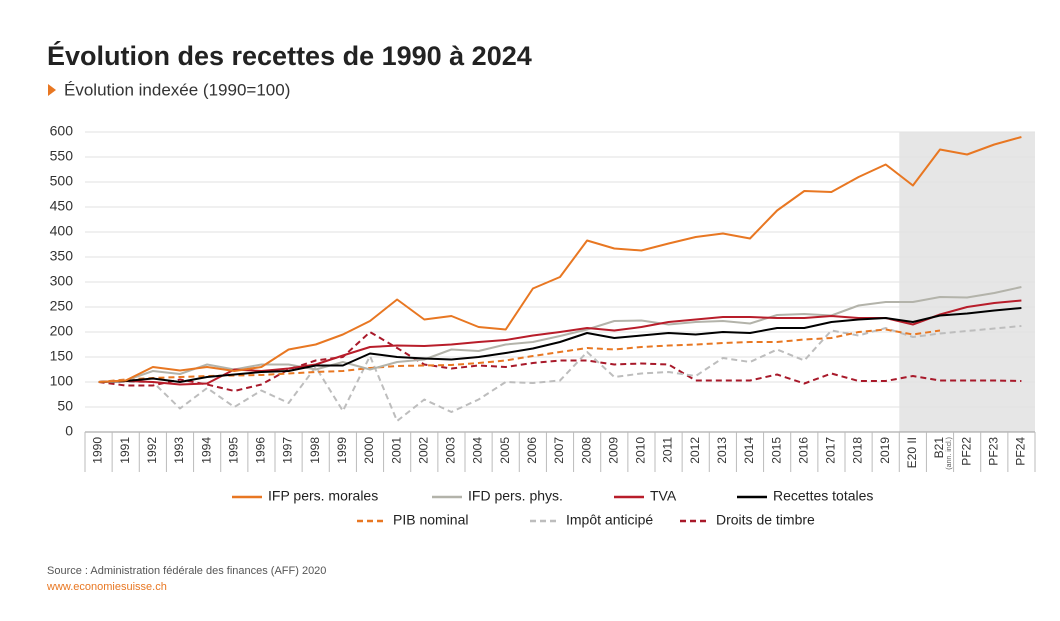 Image resolution: width=1060 pixels, height=621 pixels. I want to click on x-tick-label: E20 II, so click(912, 452).